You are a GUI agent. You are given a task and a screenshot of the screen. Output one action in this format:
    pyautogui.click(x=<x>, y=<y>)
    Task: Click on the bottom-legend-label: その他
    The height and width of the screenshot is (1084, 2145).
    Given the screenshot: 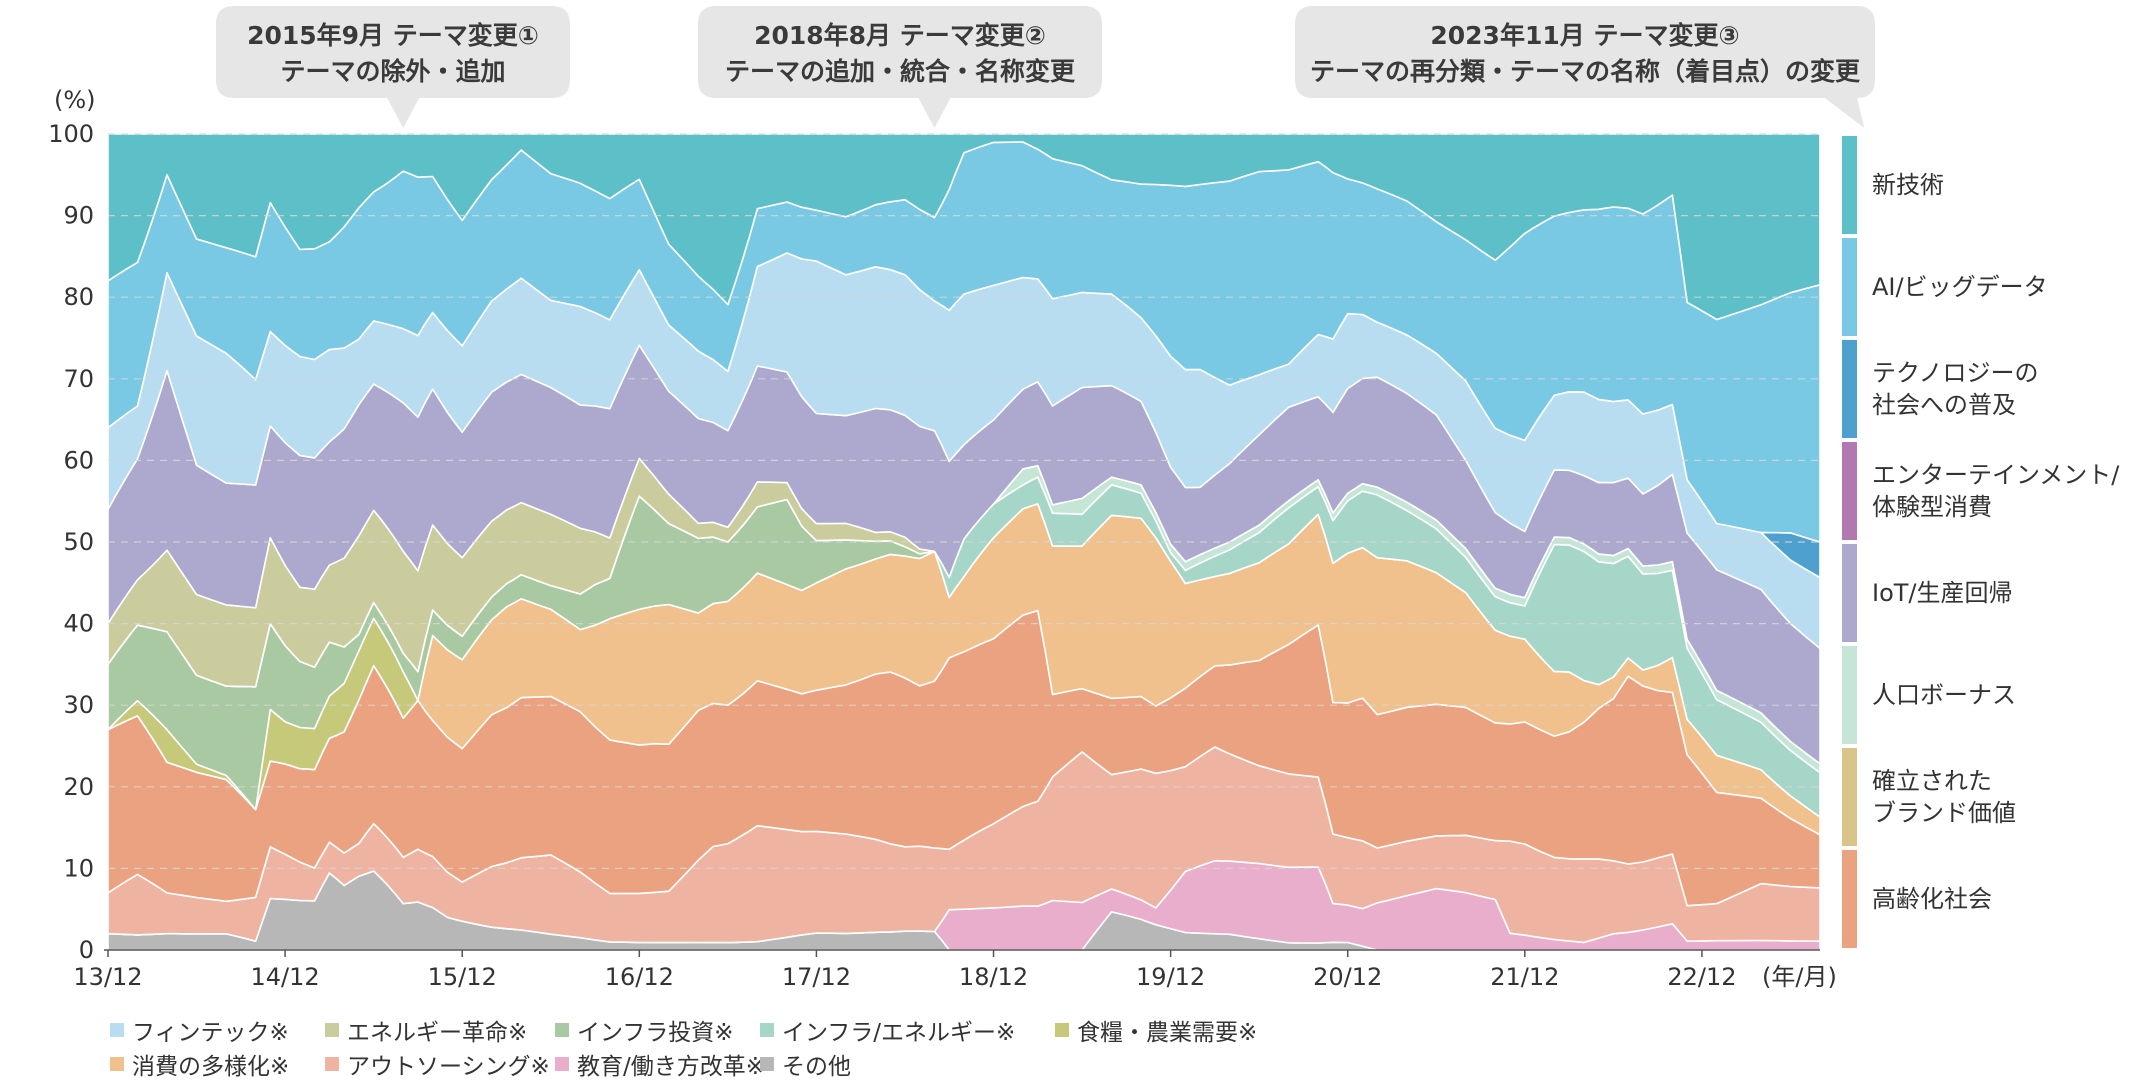 What is the action you would take?
    pyautogui.click(x=816, y=1067)
    